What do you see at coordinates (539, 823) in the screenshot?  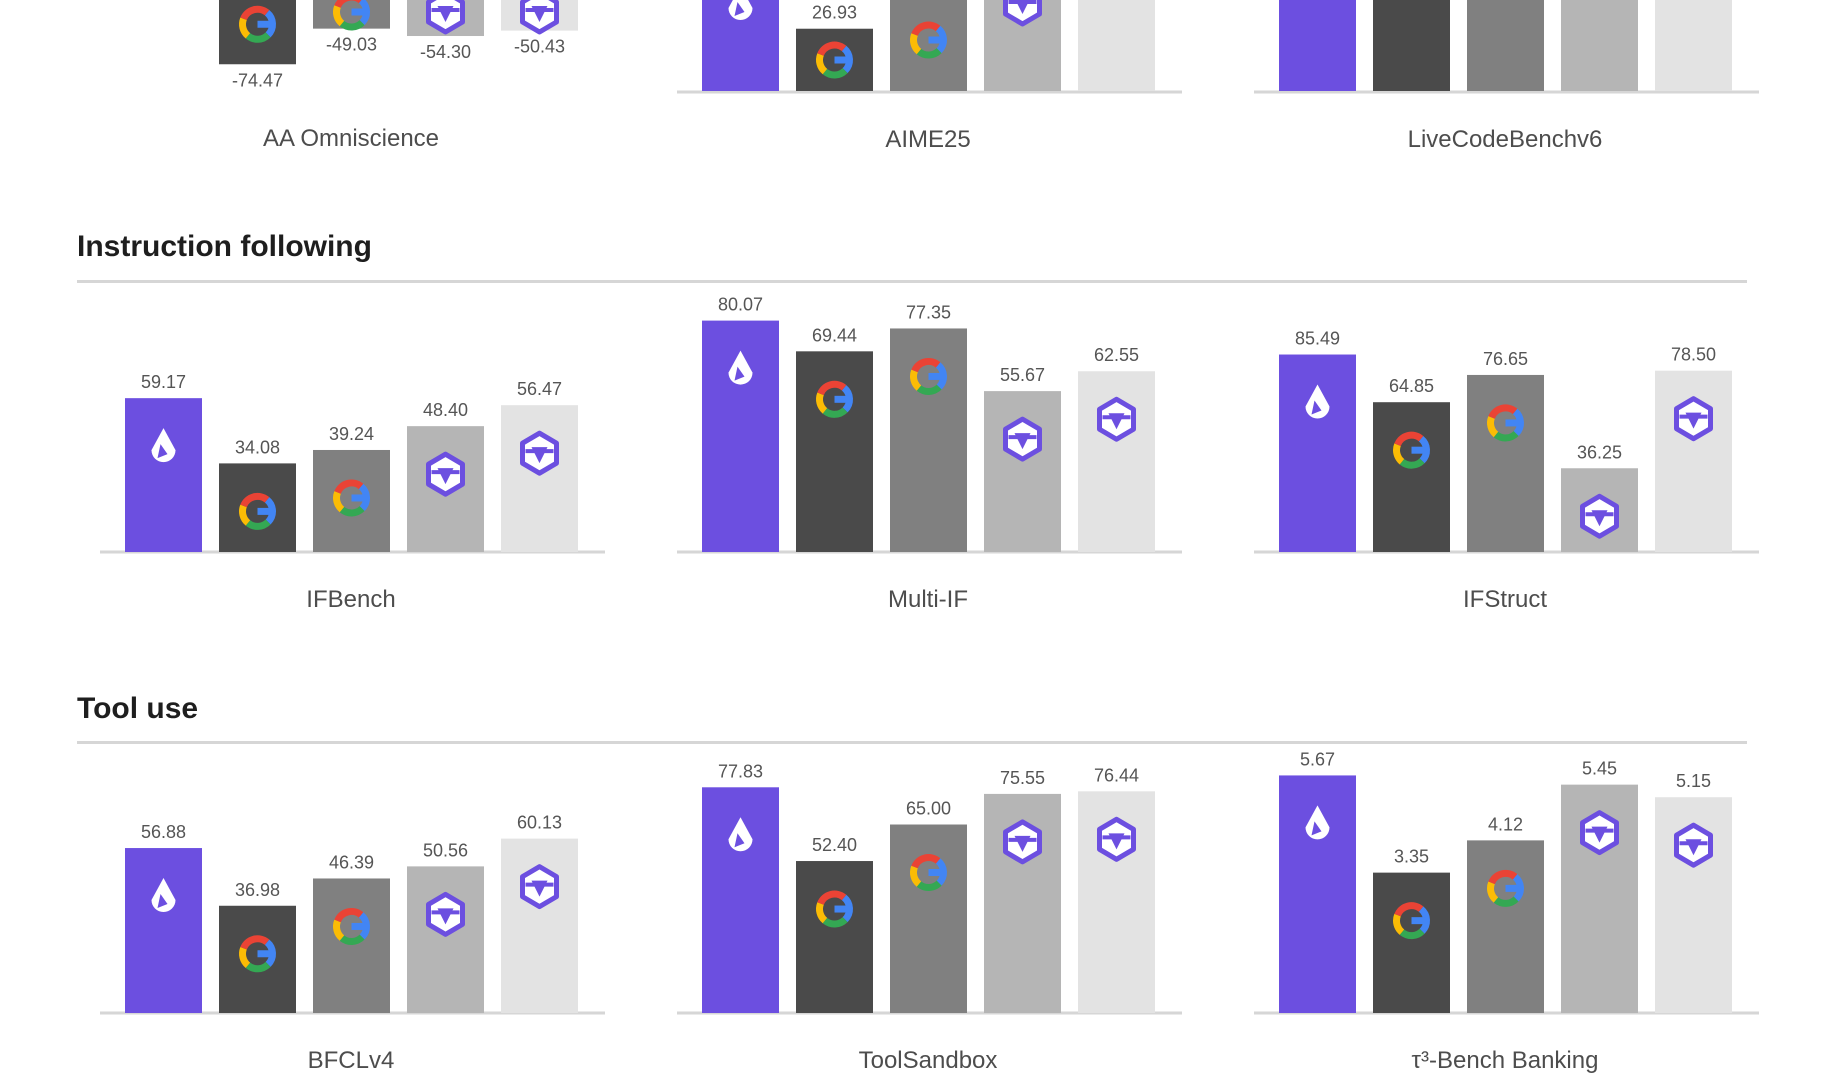 I see `value-label: 60.13` at bounding box center [539, 823].